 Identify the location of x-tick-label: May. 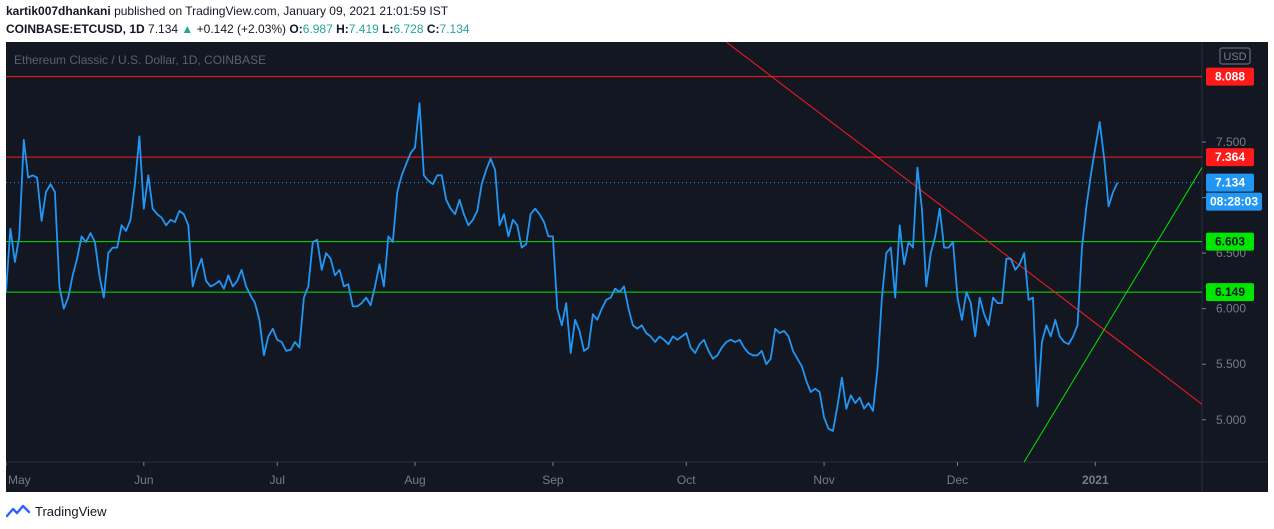
(19, 480).